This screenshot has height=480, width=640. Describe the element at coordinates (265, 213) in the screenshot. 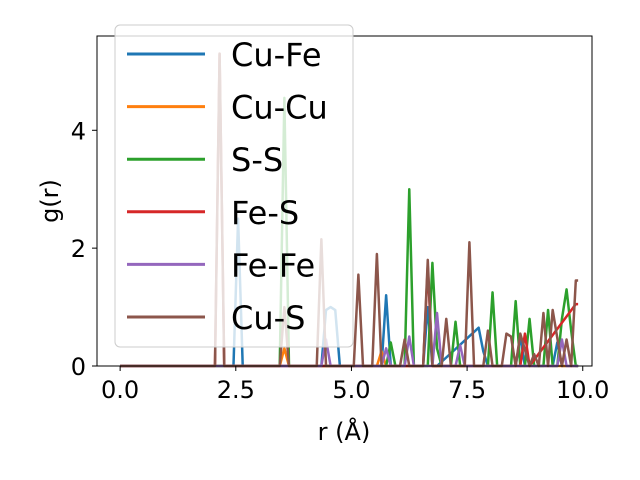

I see `legend-label-fe-s: Fe-S` at that location.